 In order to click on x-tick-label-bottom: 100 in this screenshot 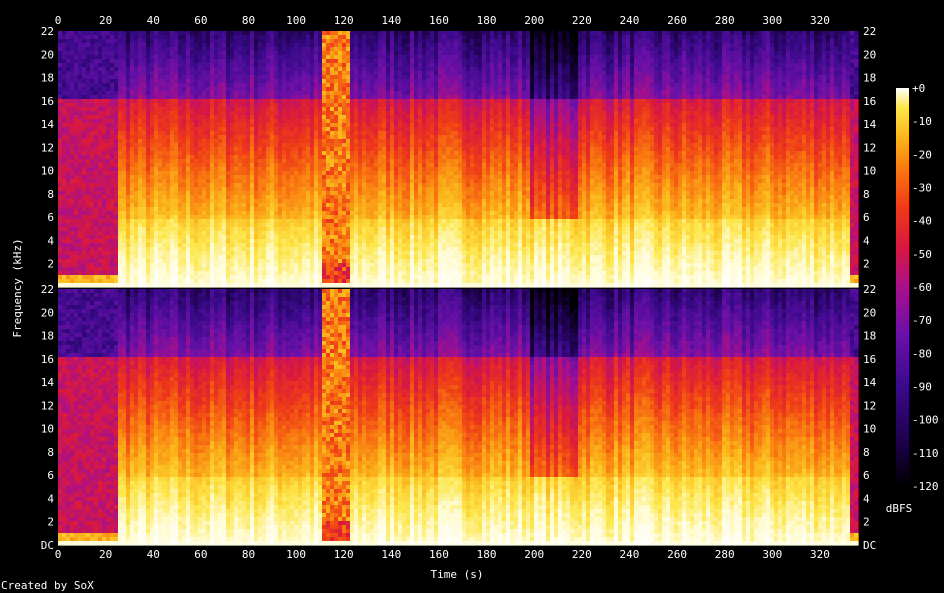, I will do `click(296, 554)`.